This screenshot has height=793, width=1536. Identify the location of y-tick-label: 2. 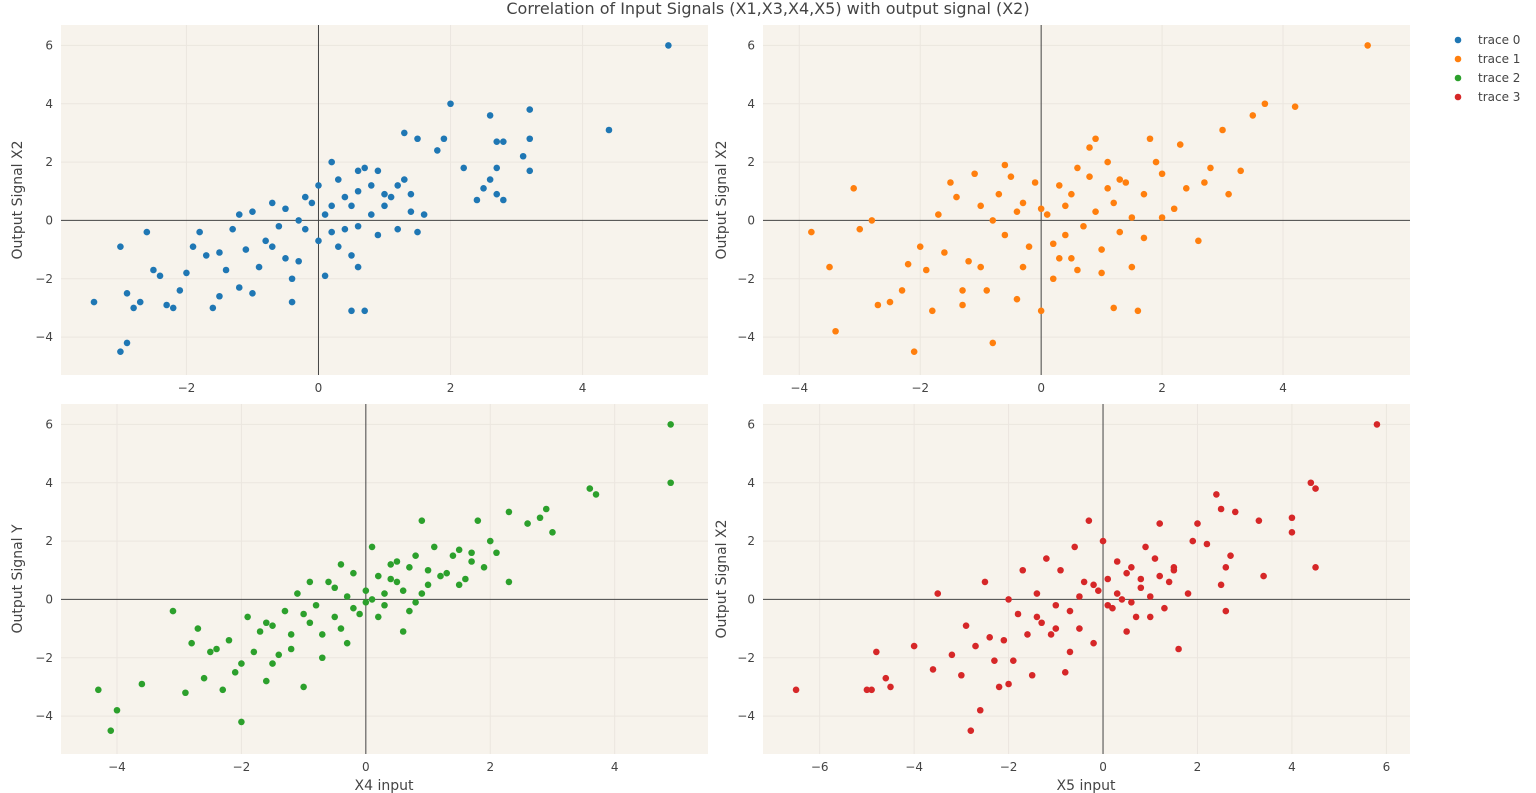
(49, 541).